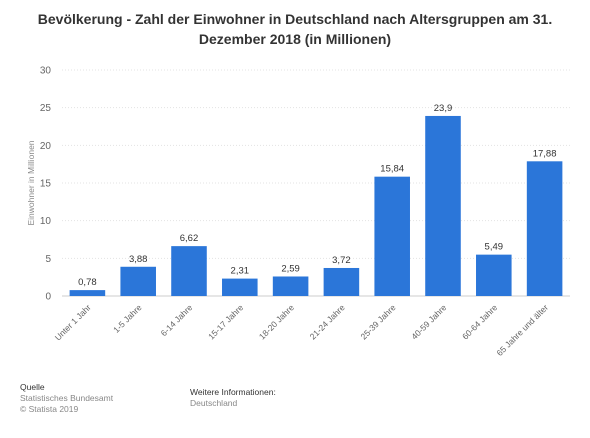 The width and height of the screenshot is (590, 438). Describe the element at coordinates (494, 247) in the screenshot. I see `data-label: 5,49` at that location.